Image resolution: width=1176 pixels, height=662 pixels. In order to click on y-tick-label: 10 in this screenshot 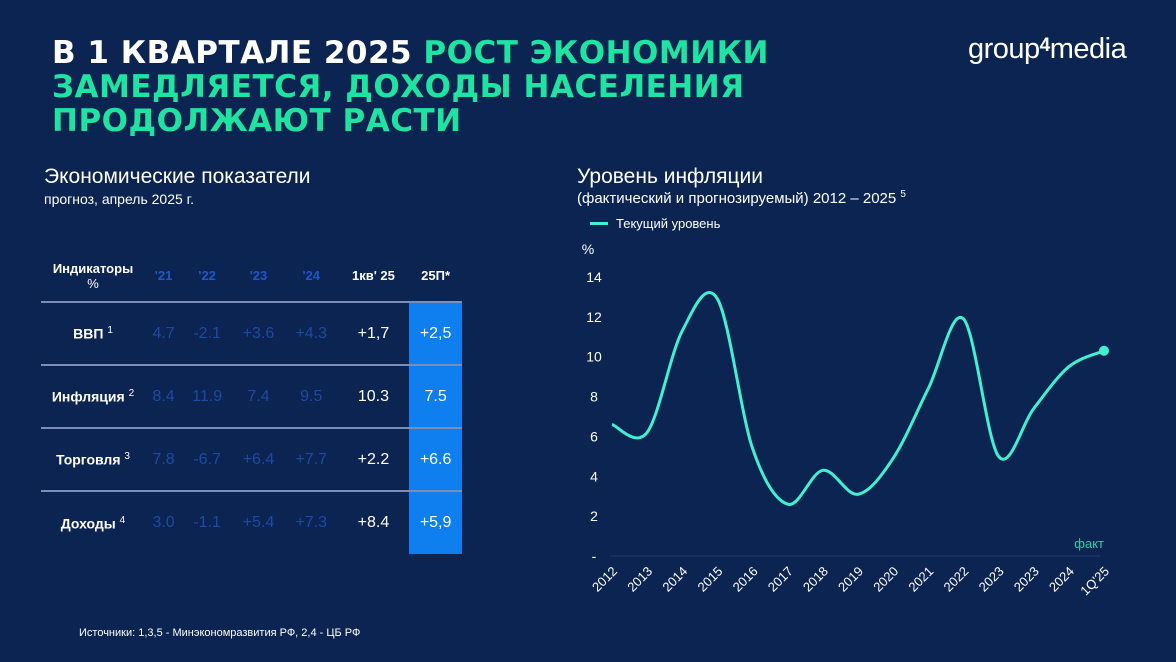, I will do `click(594, 357)`.